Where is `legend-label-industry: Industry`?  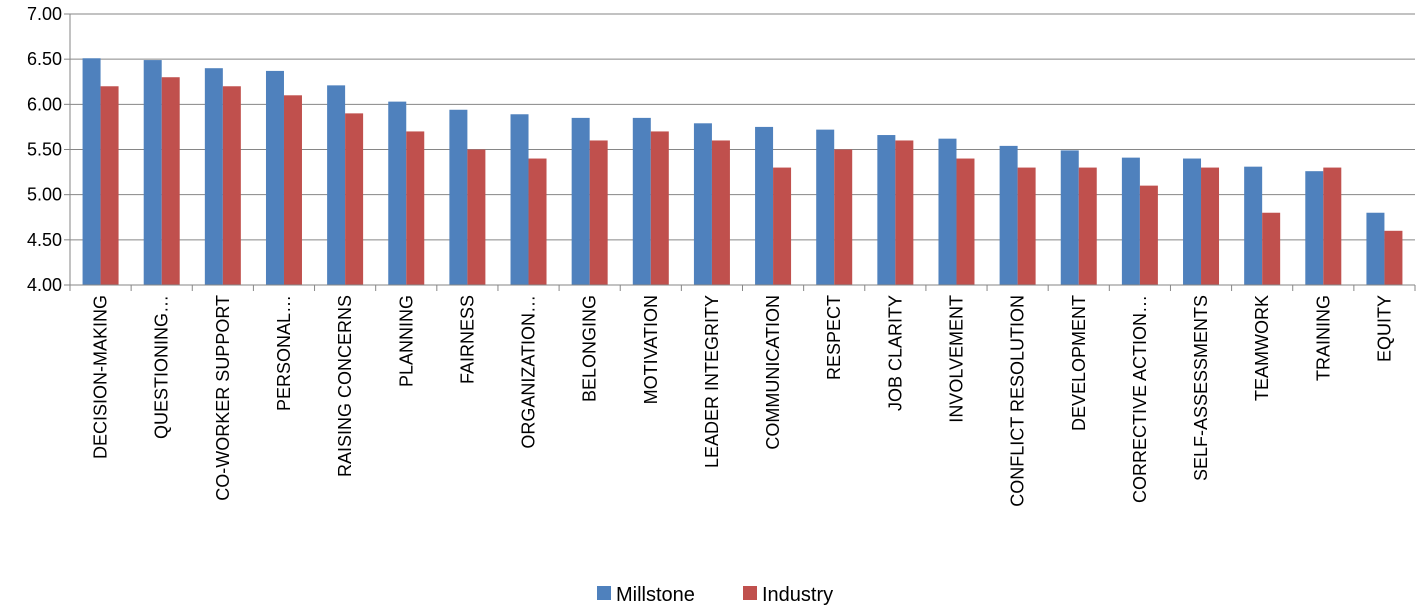
legend-label-industry: Industry is located at coordinates (797, 595).